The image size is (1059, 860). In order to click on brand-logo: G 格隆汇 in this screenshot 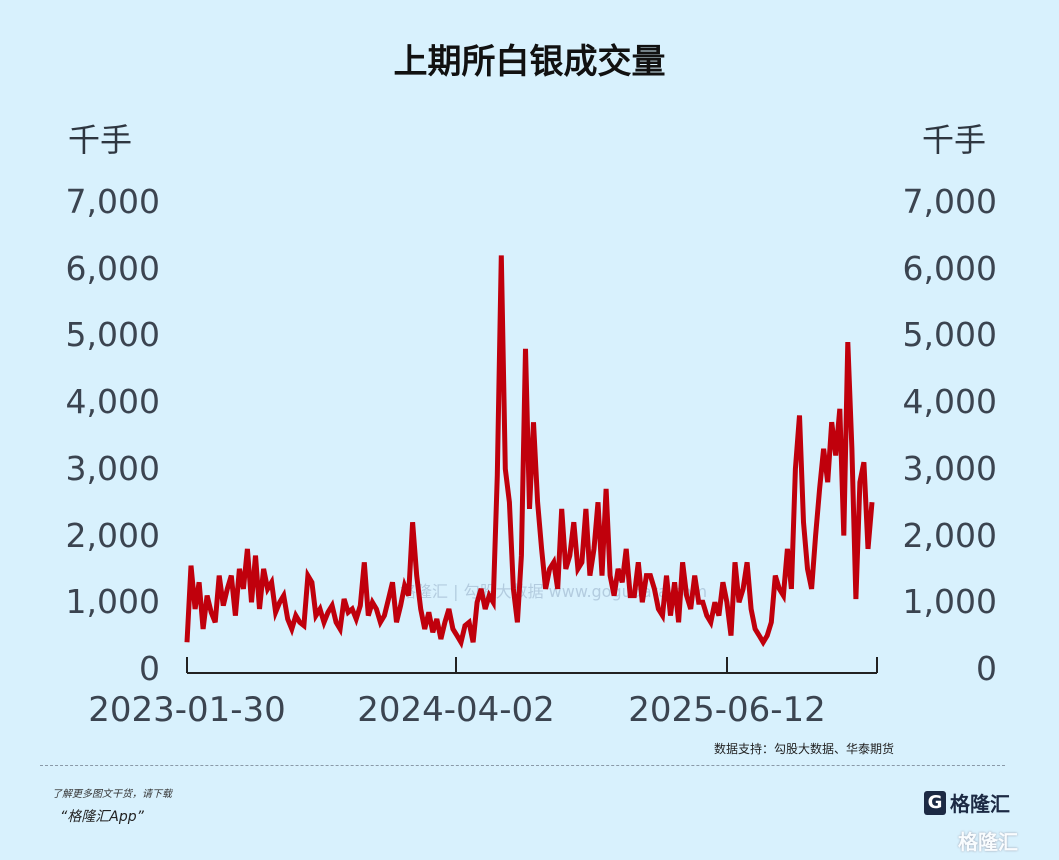, I will do `click(967, 802)`.